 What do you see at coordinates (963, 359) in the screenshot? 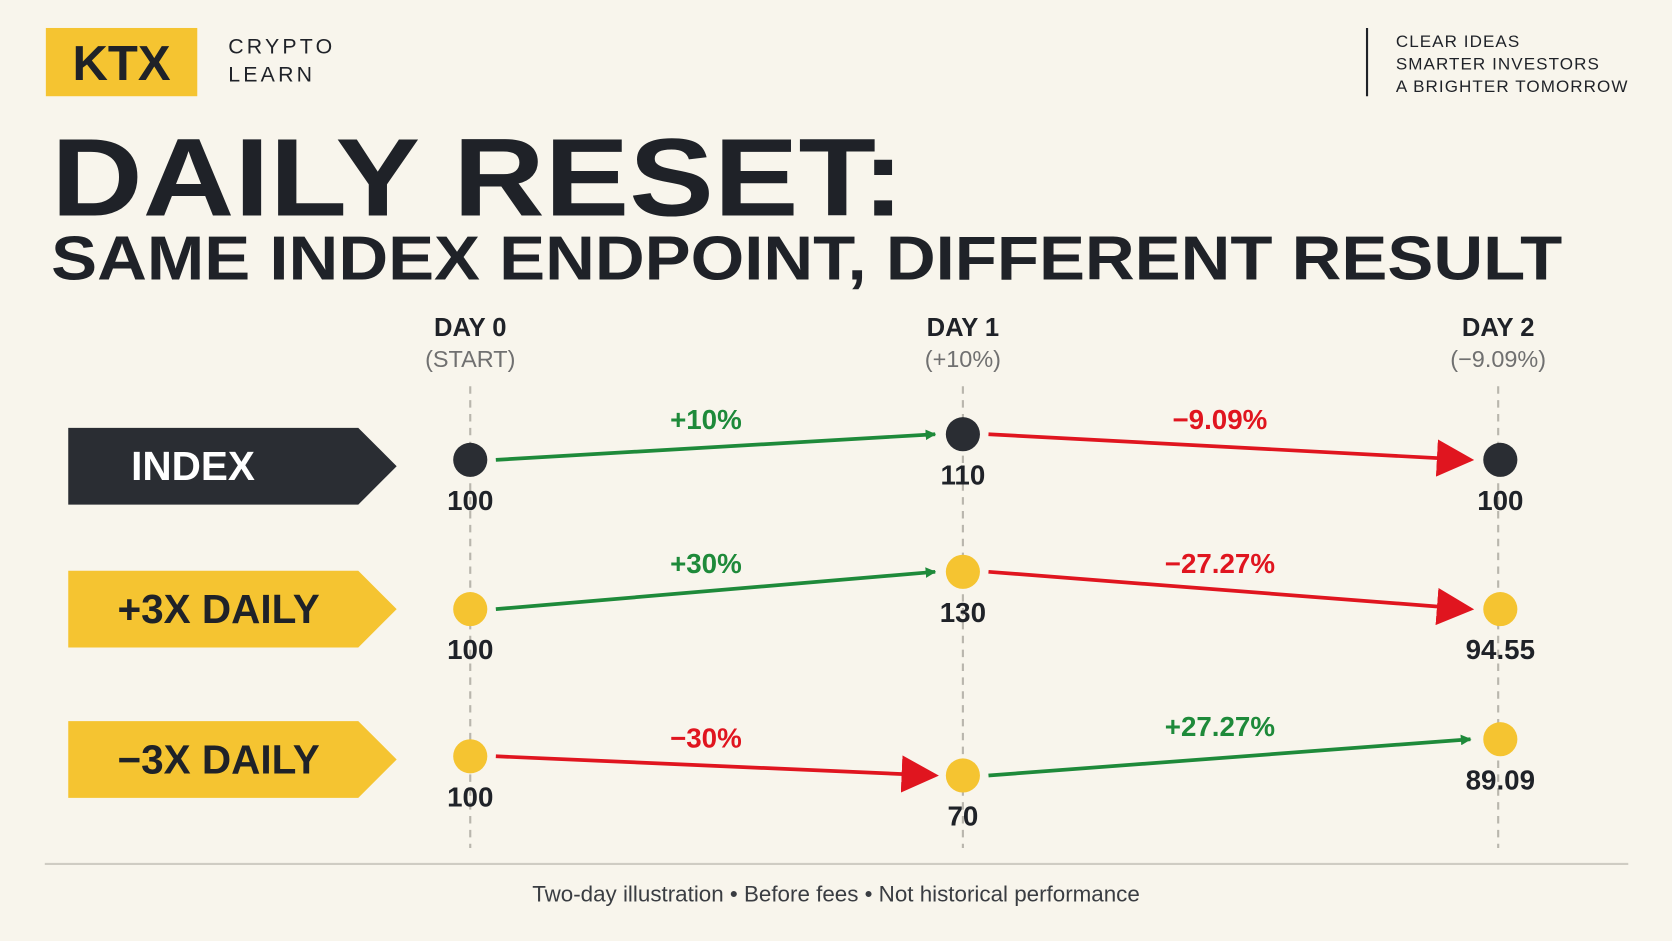
I see `column-note: (+10%)` at bounding box center [963, 359].